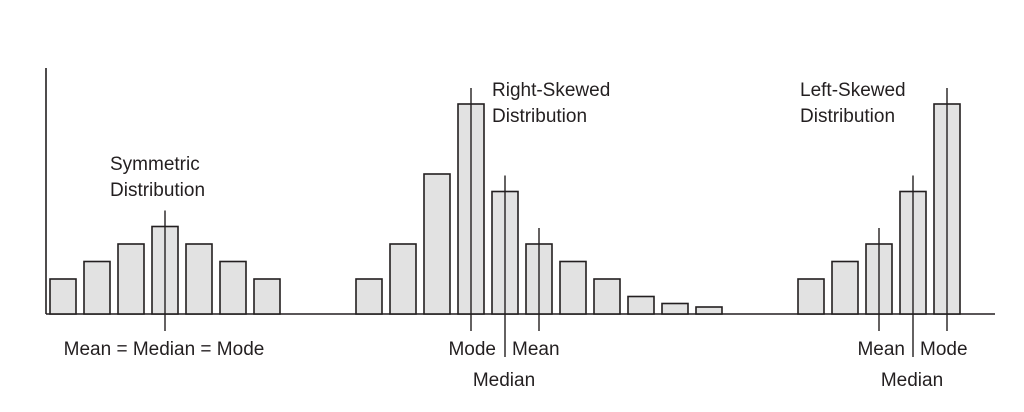 This screenshot has height=412, width=1024. What do you see at coordinates (881, 349) in the screenshot?
I see `left-skewed-mean-label: Mean` at bounding box center [881, 349].